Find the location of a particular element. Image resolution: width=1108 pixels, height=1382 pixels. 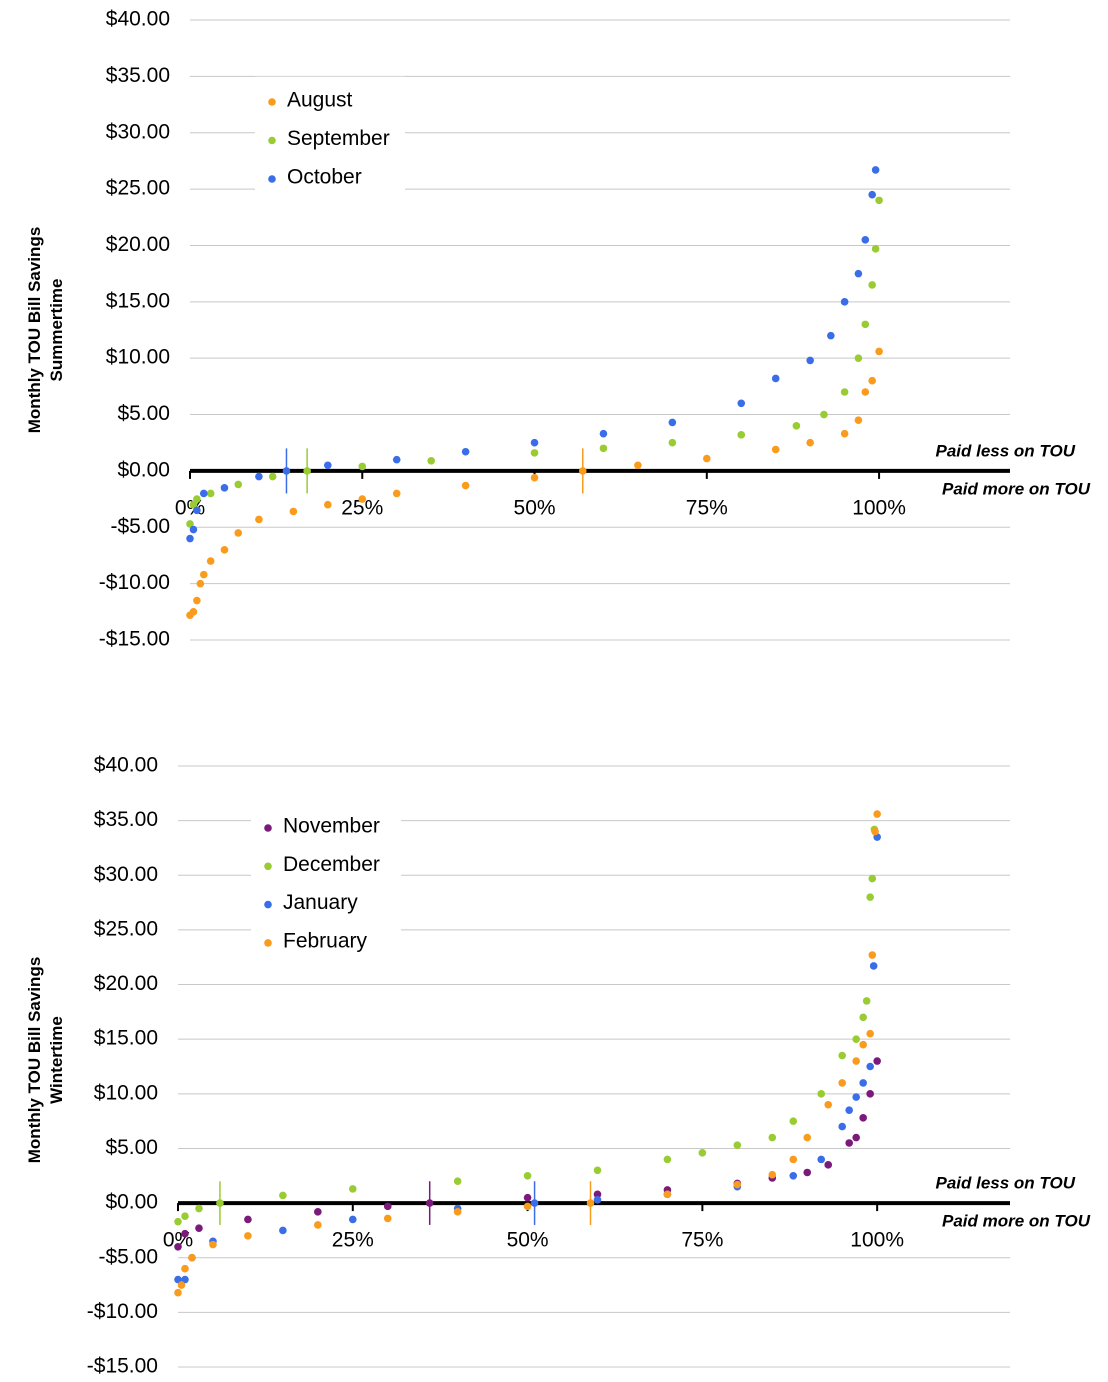

legend-label: August is located at coordinates (320, 100).